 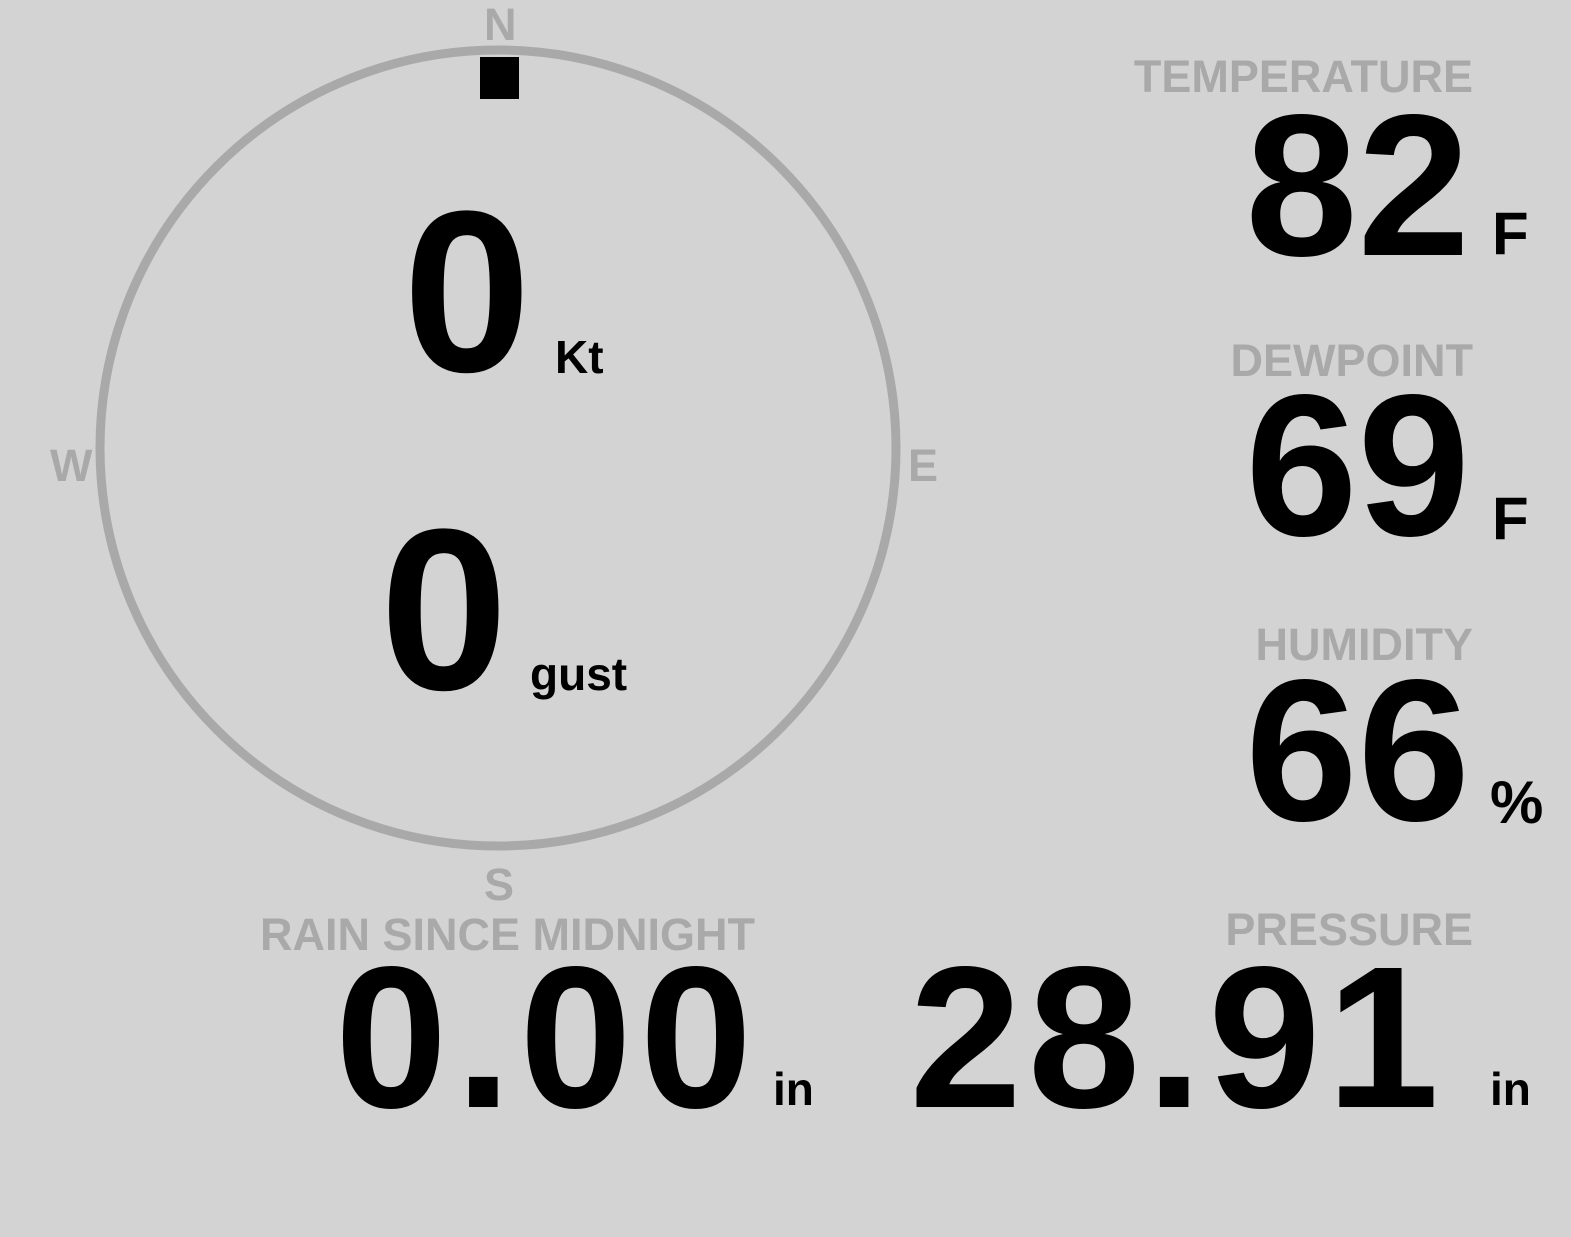 I want to click on wind-gust-unit: gust, so click(x=579, y=674).